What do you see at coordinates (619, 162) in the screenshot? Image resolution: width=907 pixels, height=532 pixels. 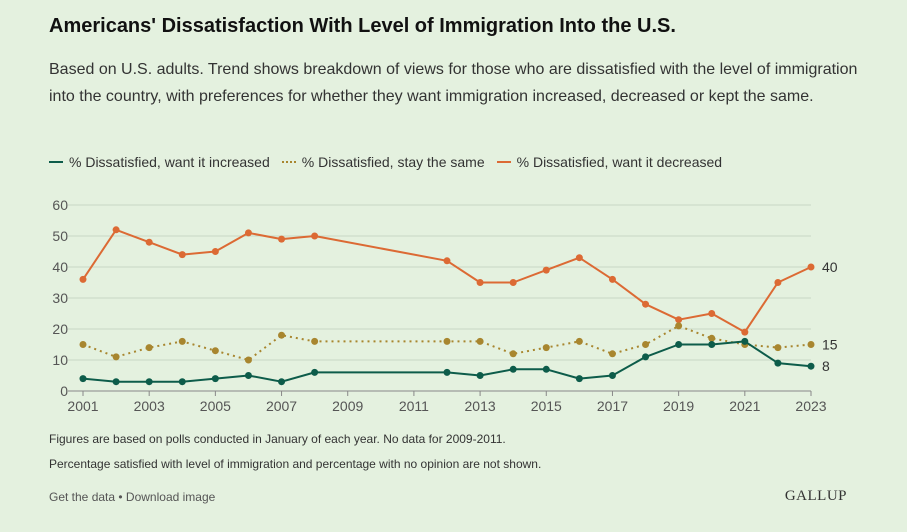 I see `legend-label-decreased: % Dissatisfied, want it decreased` at bounding box center [619, 162].